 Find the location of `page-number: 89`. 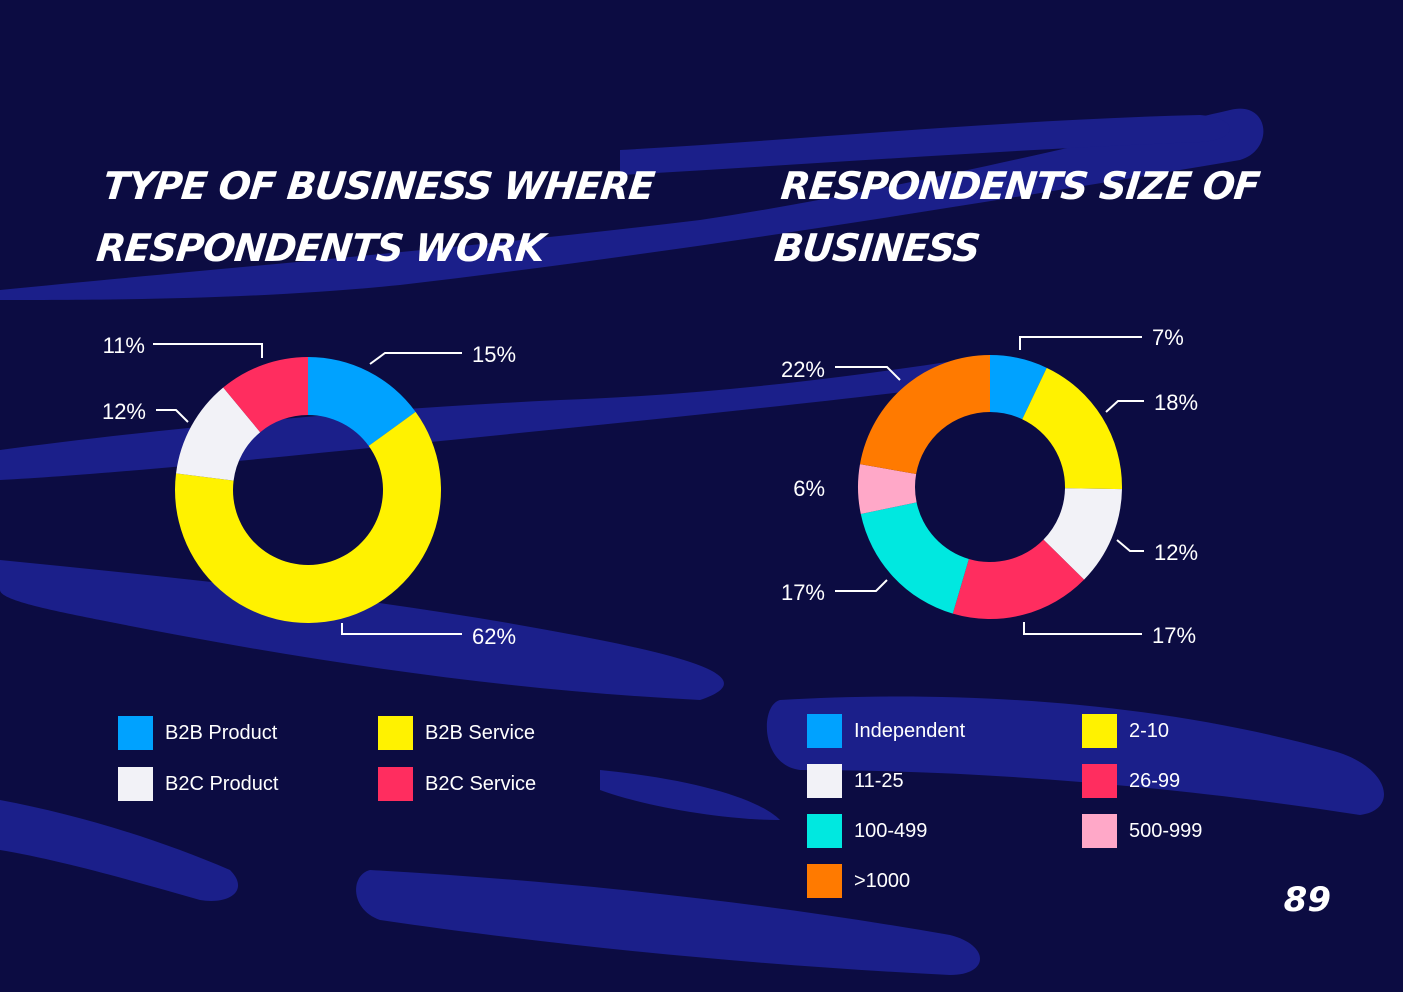

page-number: 89 is located at coordinates (1307, 900).